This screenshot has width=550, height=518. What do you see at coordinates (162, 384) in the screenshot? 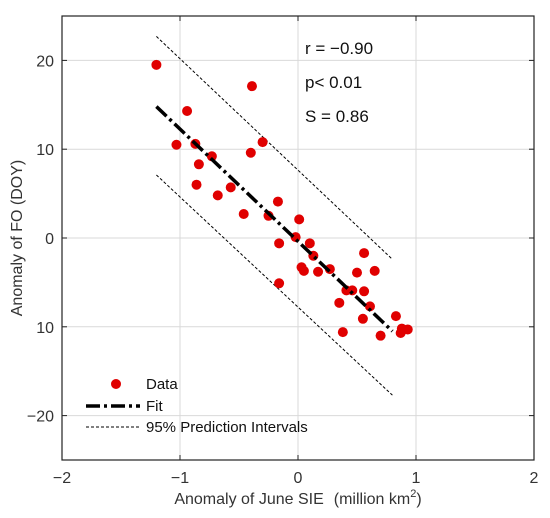
I see `legend-data-label: Data` at bounding box center [162, 384].